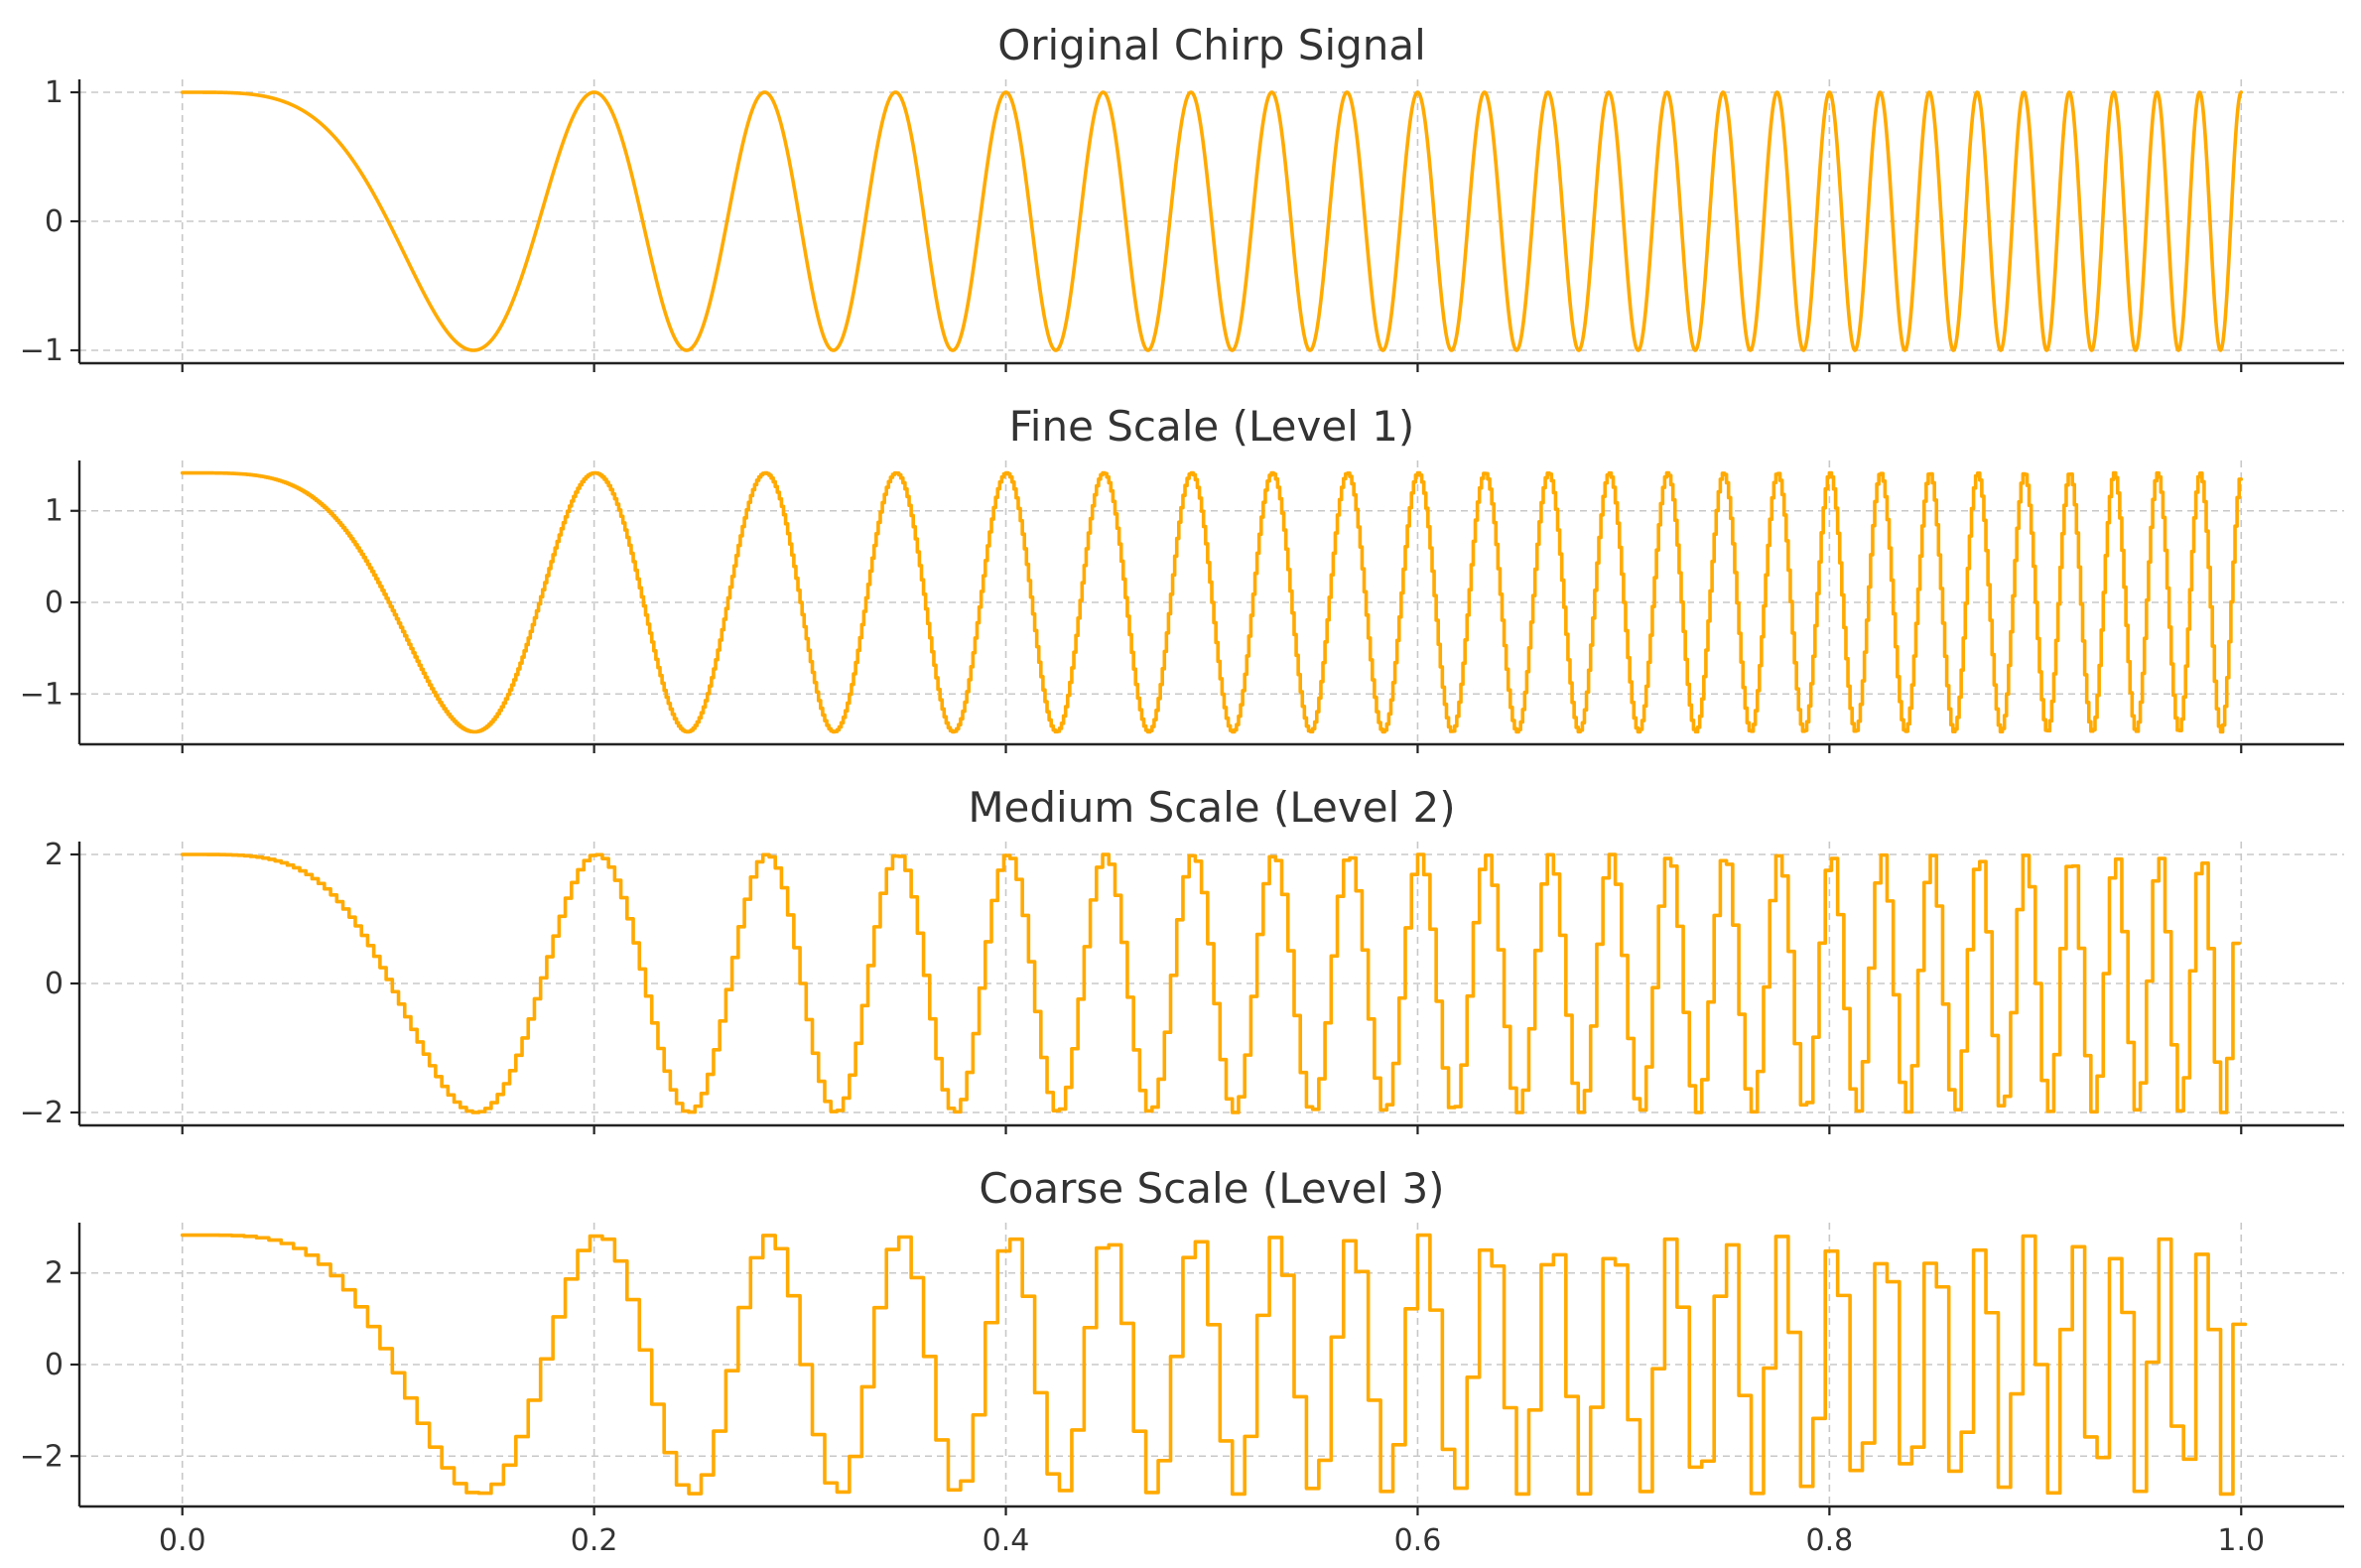 This screenshot has width=2361, height=1568. Describe the element at coordinates (1006, 1540) in the screenshot. I see `x-tick-label: 0.4` at that location.